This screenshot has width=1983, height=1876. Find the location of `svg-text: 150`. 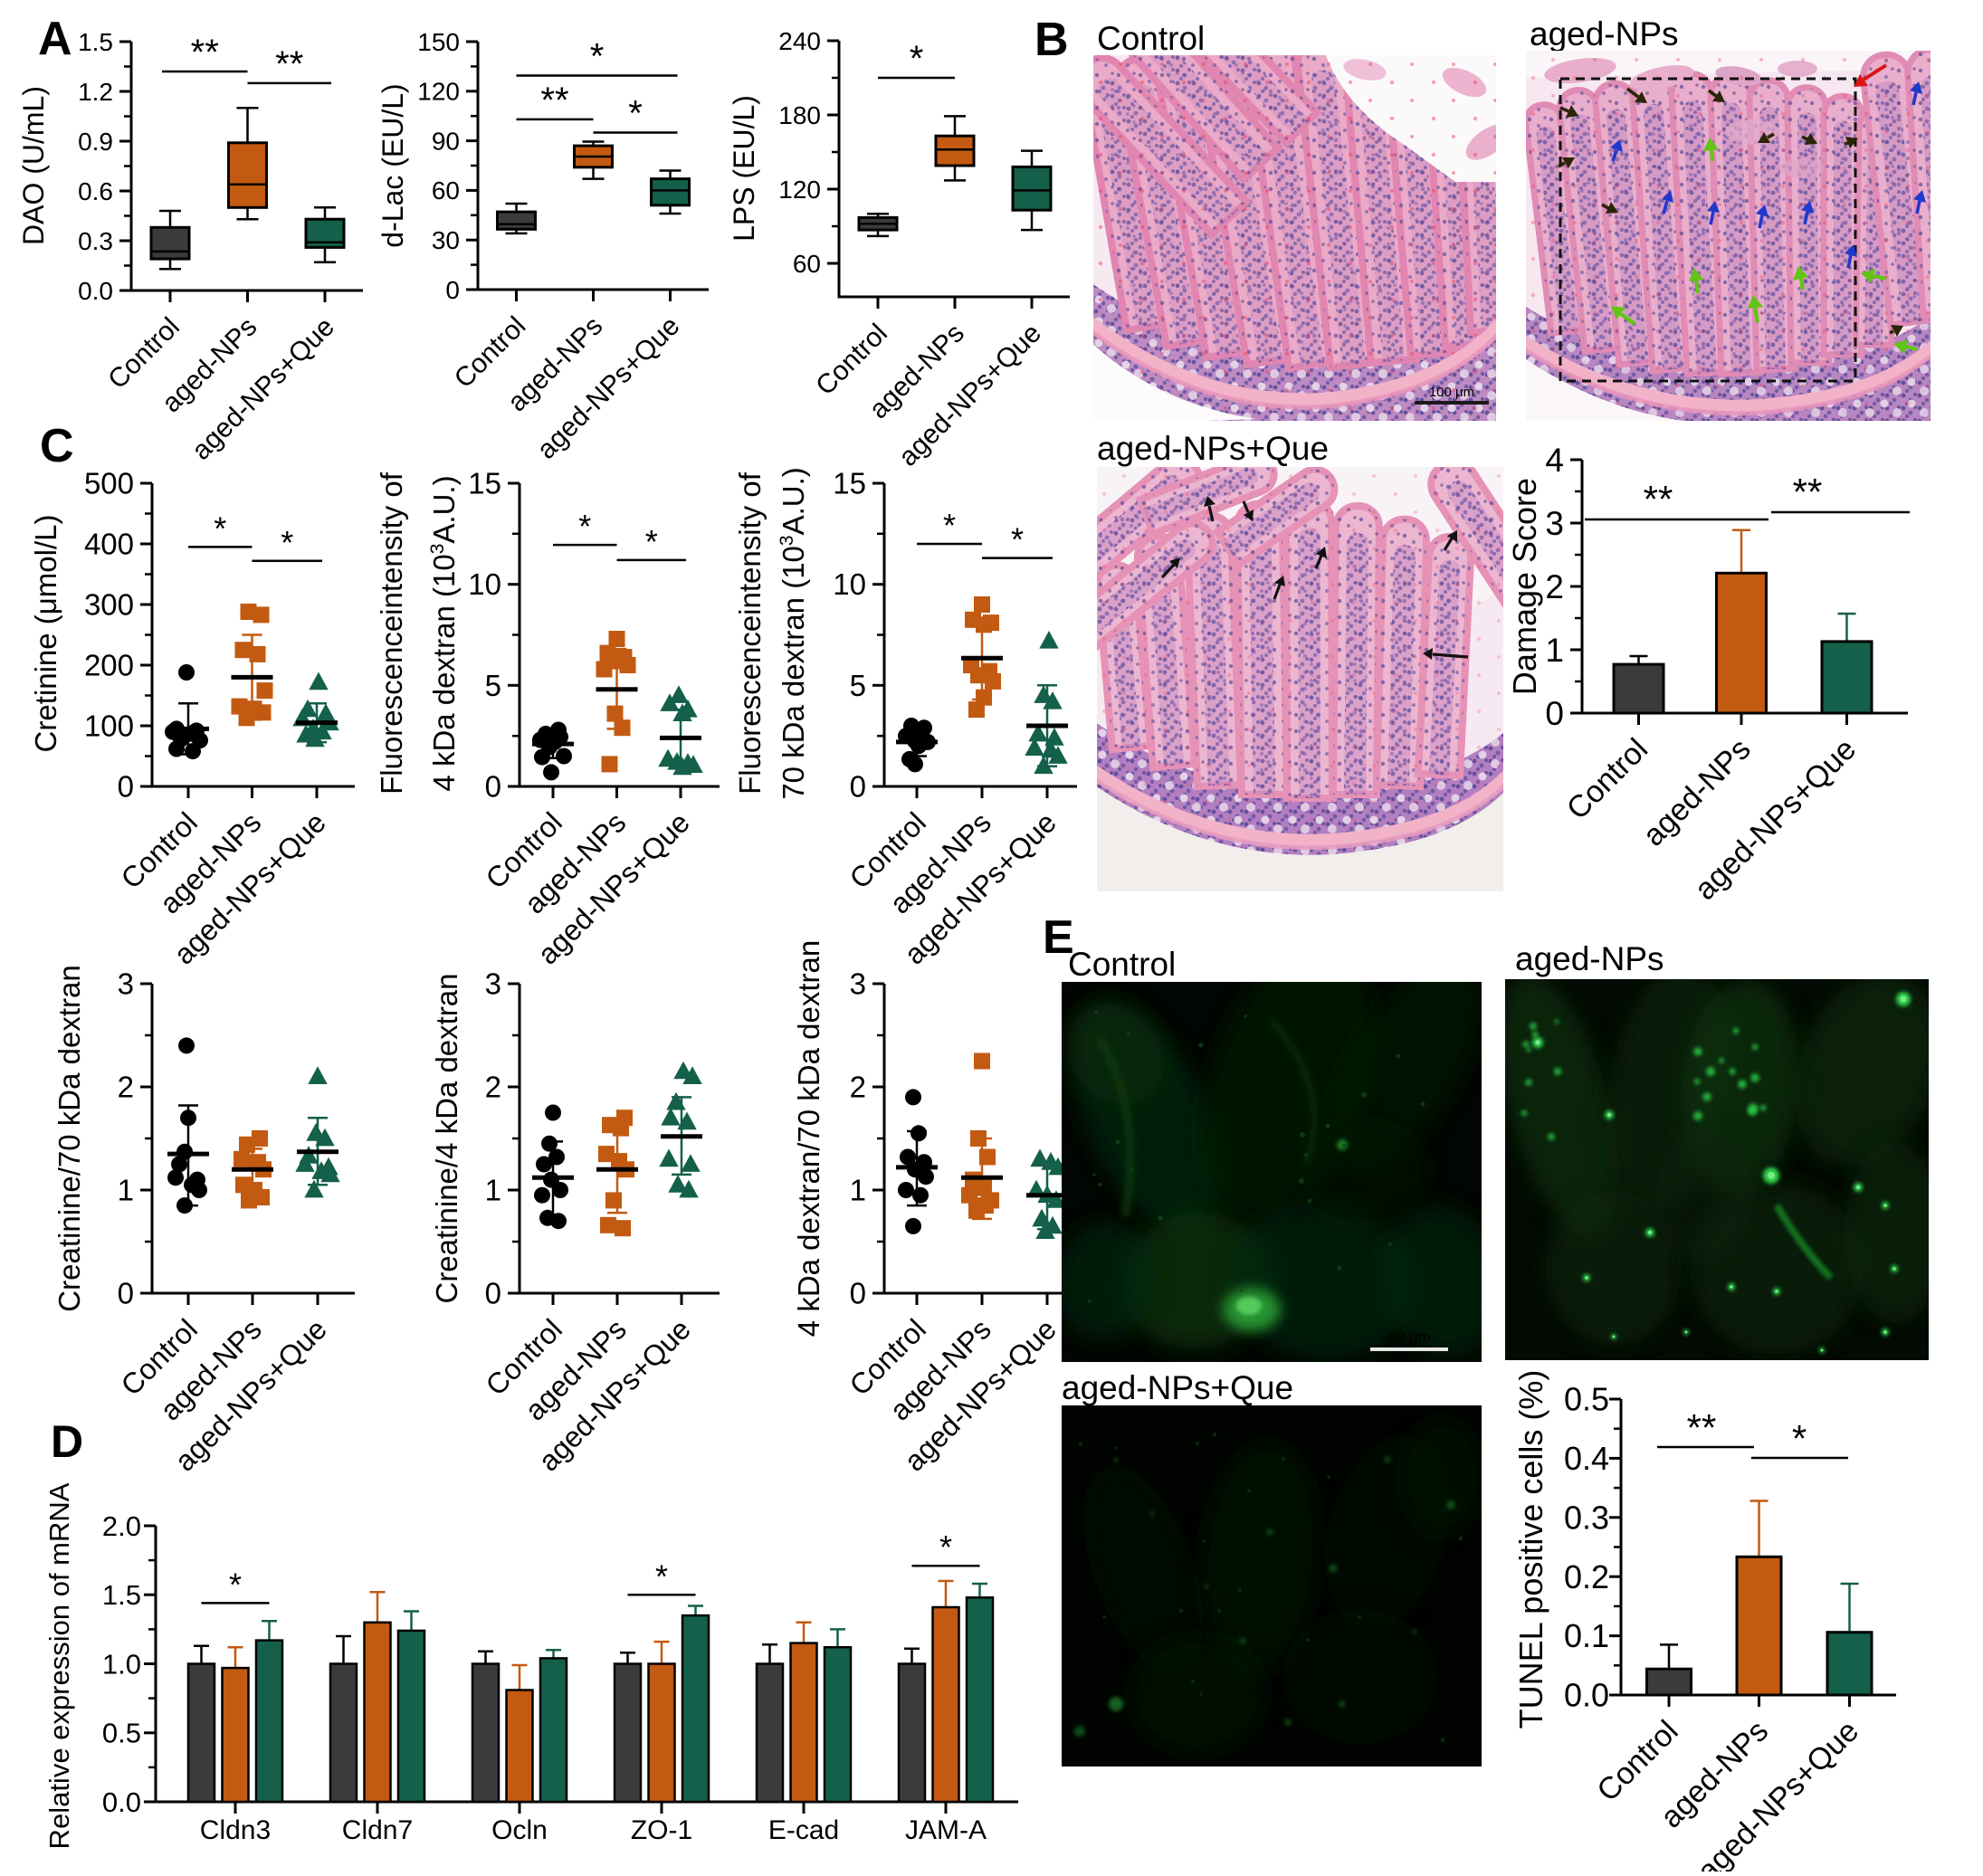

svg-text: 150 is located at coordinates (438, 42).